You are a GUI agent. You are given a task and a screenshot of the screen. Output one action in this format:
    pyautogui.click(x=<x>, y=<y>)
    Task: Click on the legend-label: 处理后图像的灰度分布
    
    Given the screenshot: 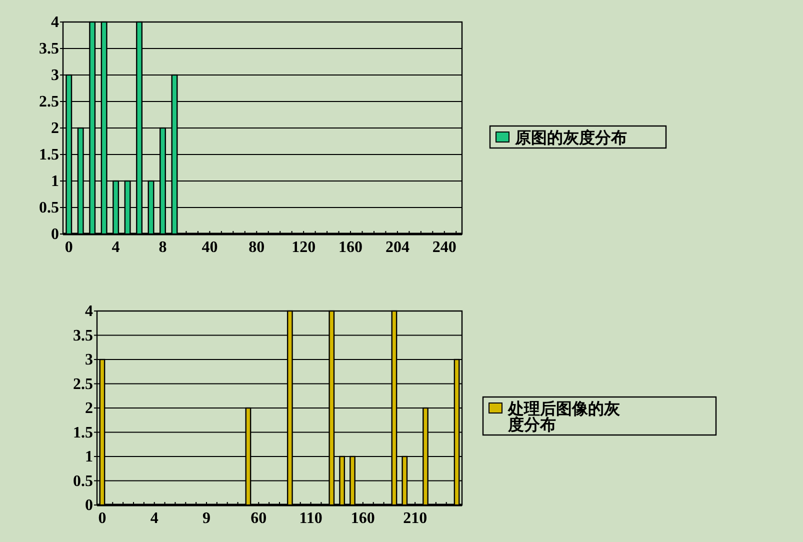 What is the action you would take?
    pyautogui.click(x=564, y=417)
    